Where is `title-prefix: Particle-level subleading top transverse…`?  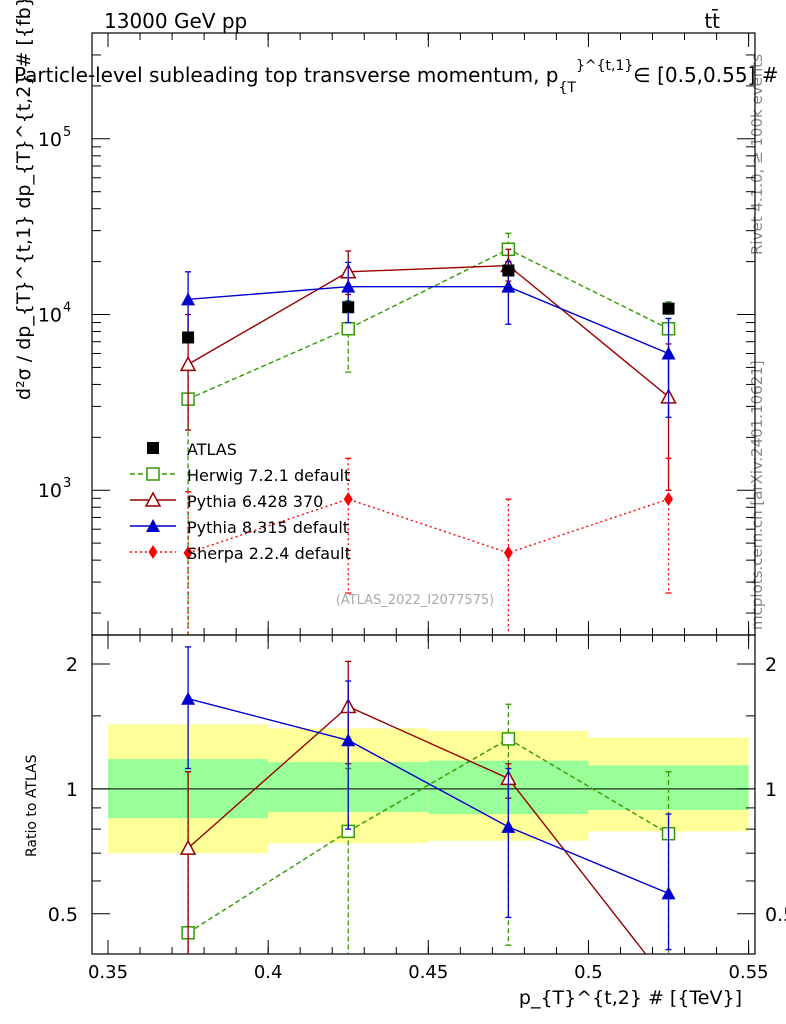
title-prefix: Particle-level subleading top transverse… is located at coordinates (286, 75).